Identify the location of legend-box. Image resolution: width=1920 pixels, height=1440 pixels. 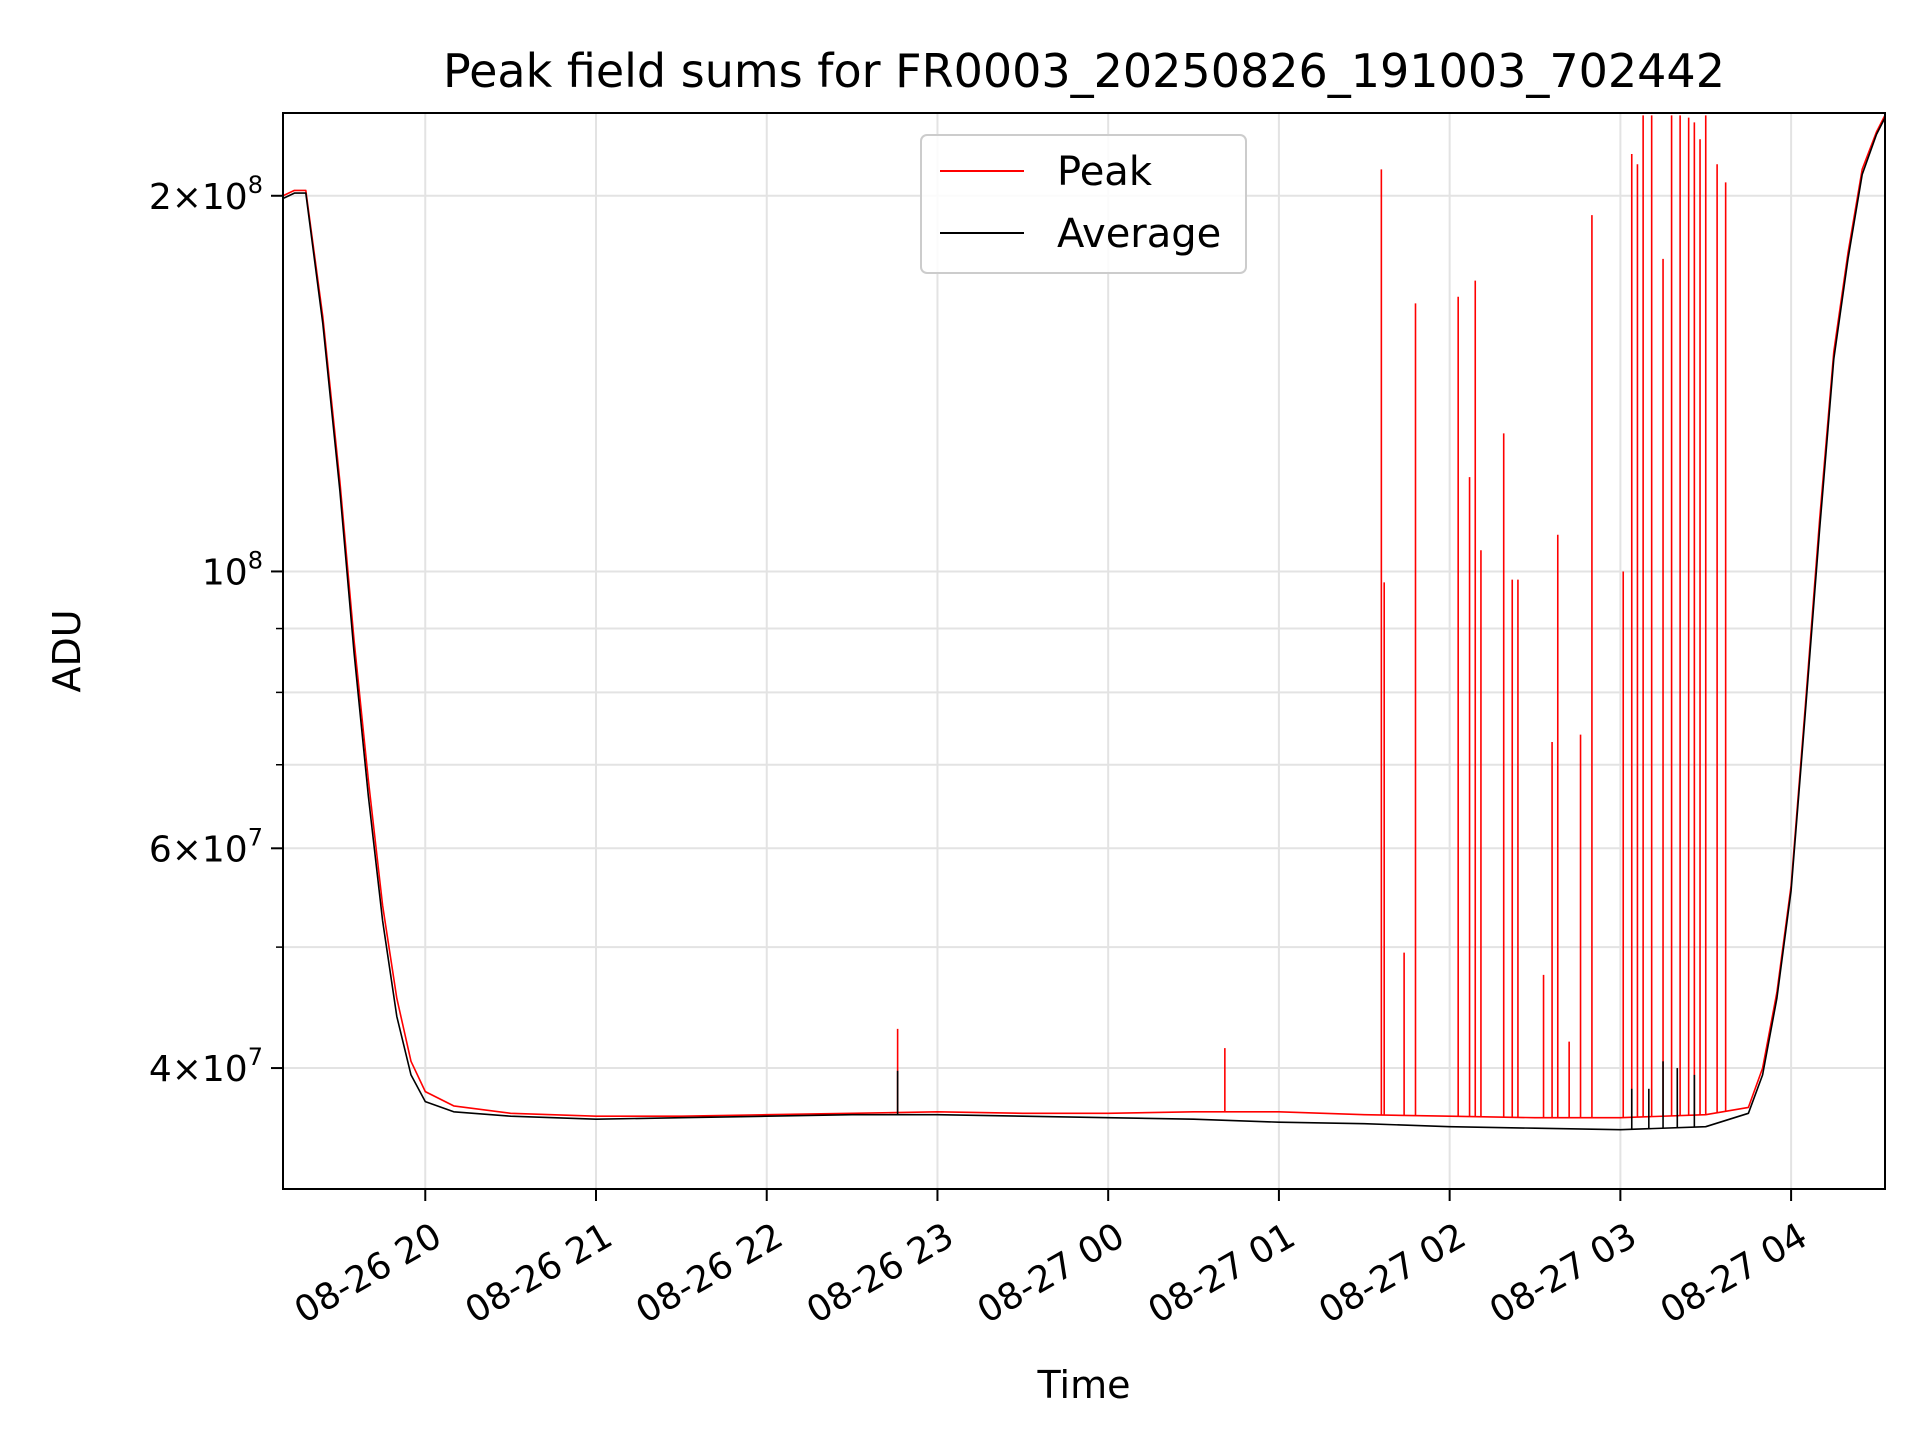
(1083, 204).